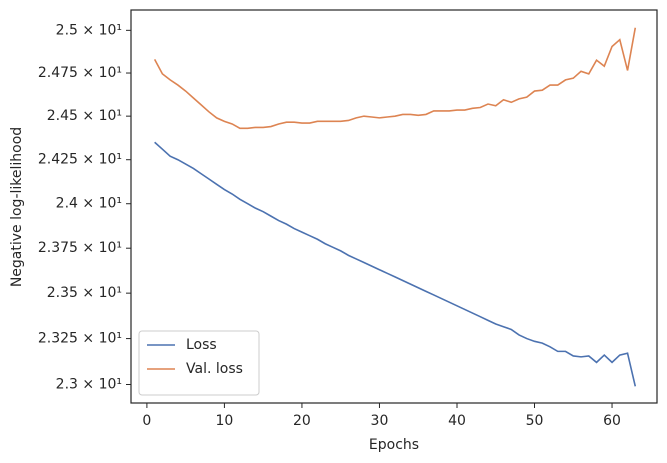 This screenshot has width=667, height=463. I want to click on x-tick-label: 20, so click(302, 421).